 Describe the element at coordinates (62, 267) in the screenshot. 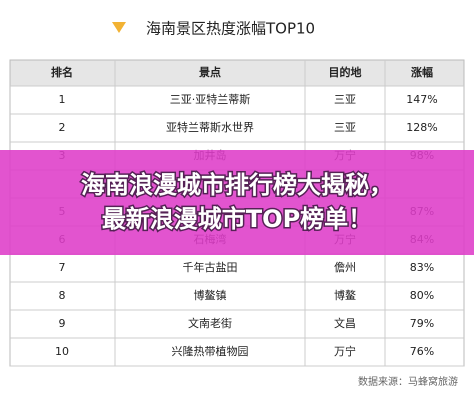

I see `cell: 7` at that location.